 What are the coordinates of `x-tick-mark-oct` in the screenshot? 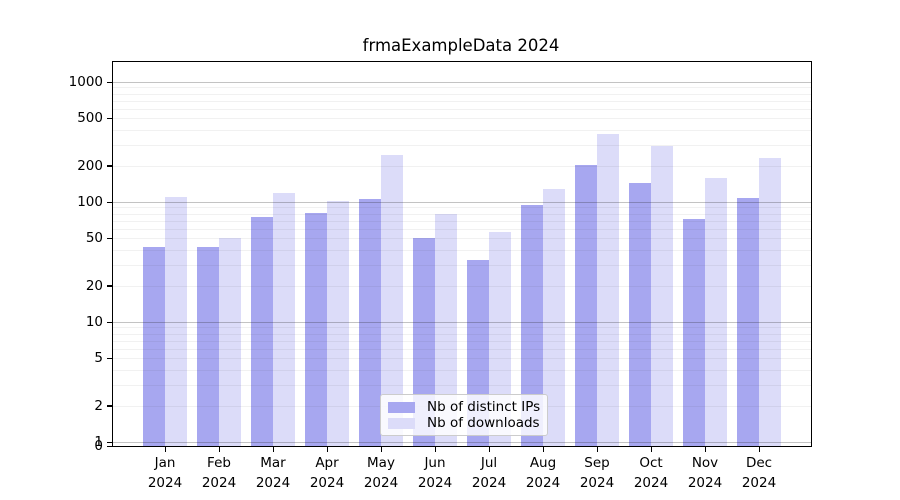 It's located at (651, 449).